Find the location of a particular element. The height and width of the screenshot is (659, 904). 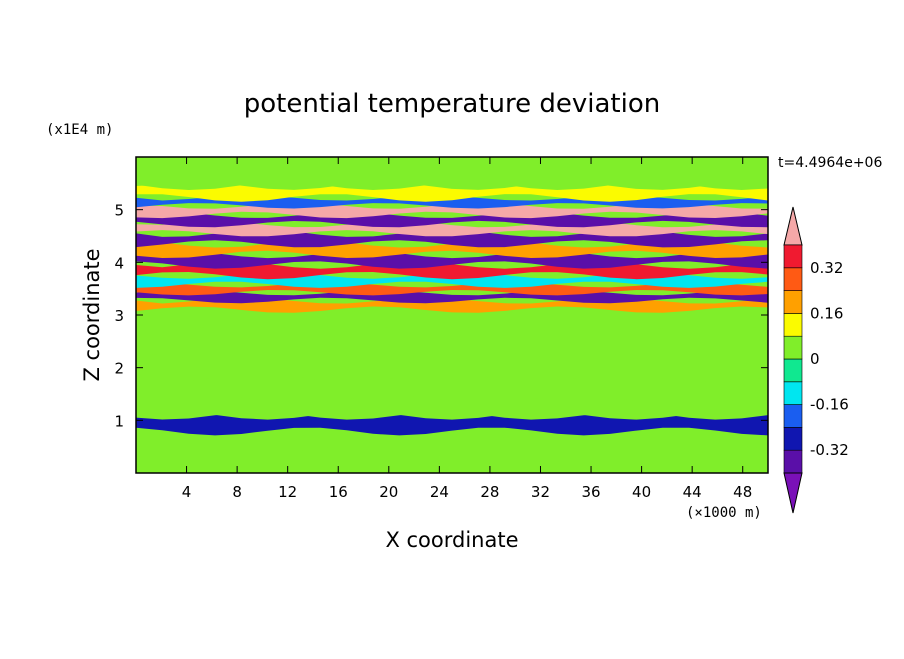

x-unit-label: (×1000 m) is located at coordinates (724, 513).